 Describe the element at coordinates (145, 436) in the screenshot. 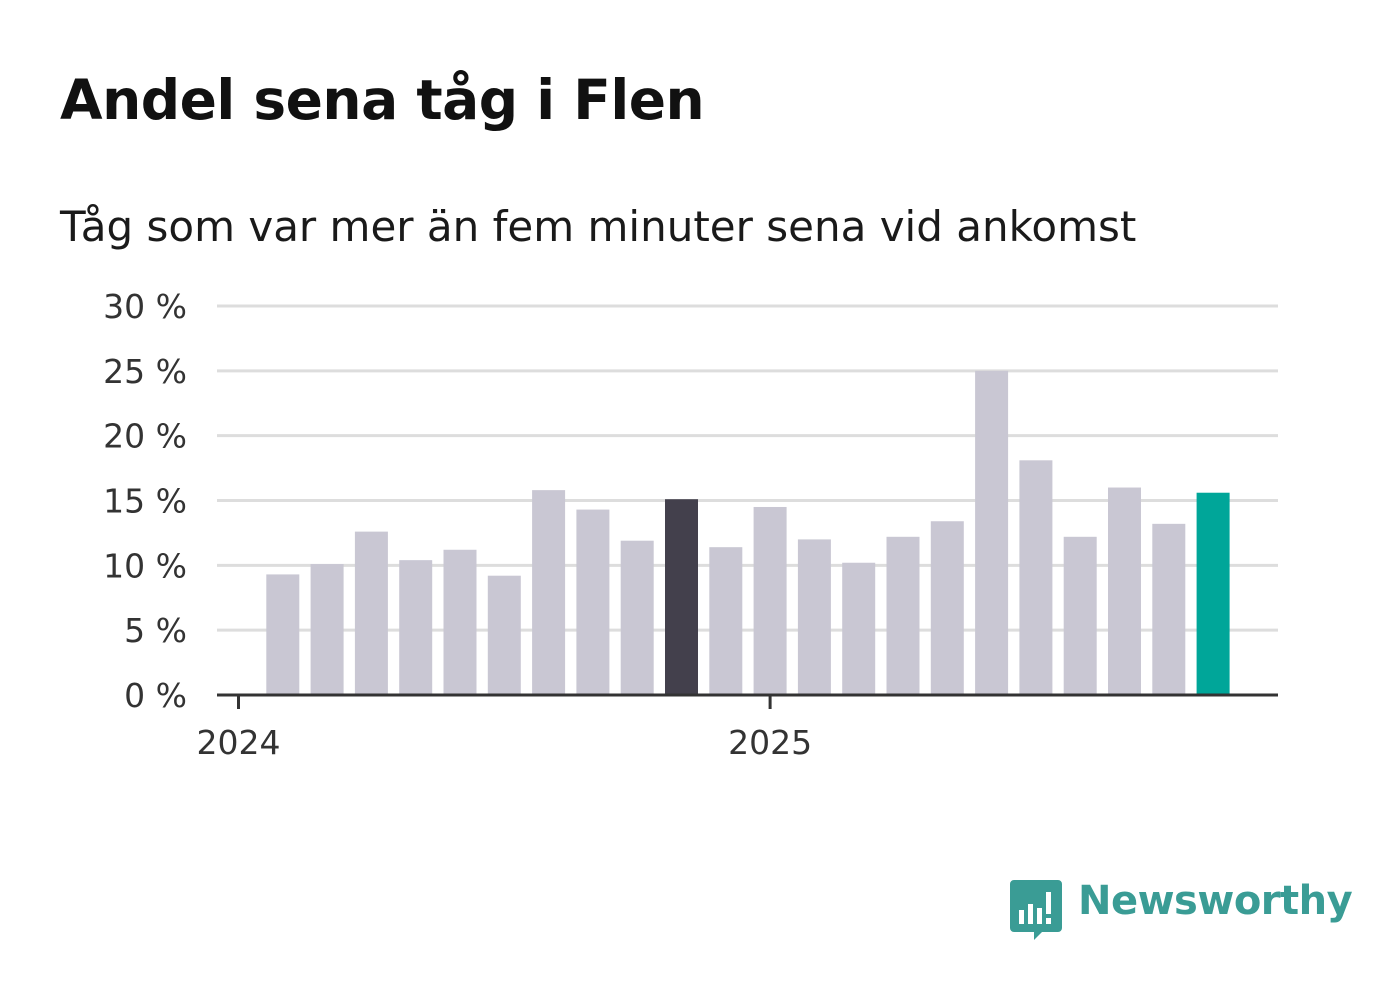

I see `y-tick-label: 20 %` at that location.